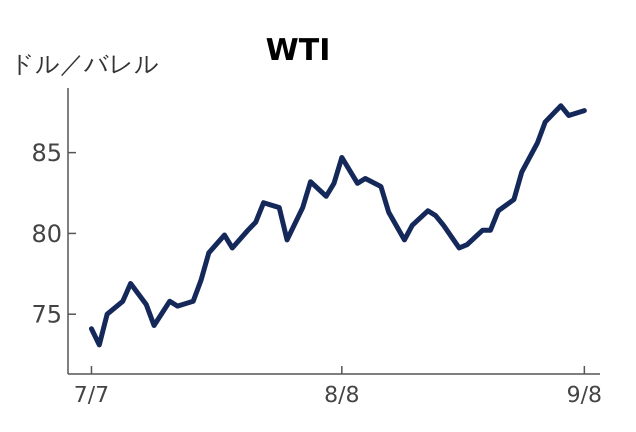 The image size is (636, 432). What do you see at coordinates (342, 395) in the screenshot?
I see `x-tick-label: 8/8` at bounding box center [342, 395].